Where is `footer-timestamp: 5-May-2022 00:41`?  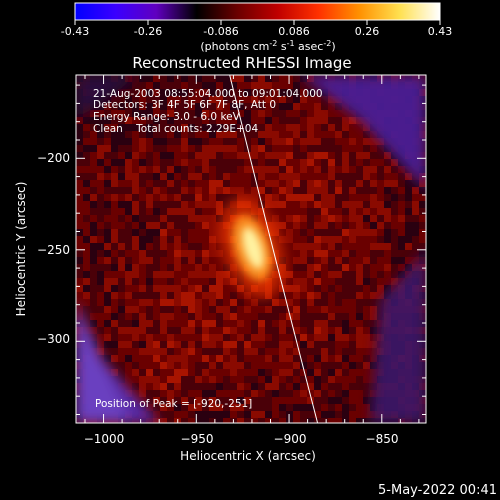 footer-timestamp: 5-May-2022 00:41 is located at coordinates (437, 490).